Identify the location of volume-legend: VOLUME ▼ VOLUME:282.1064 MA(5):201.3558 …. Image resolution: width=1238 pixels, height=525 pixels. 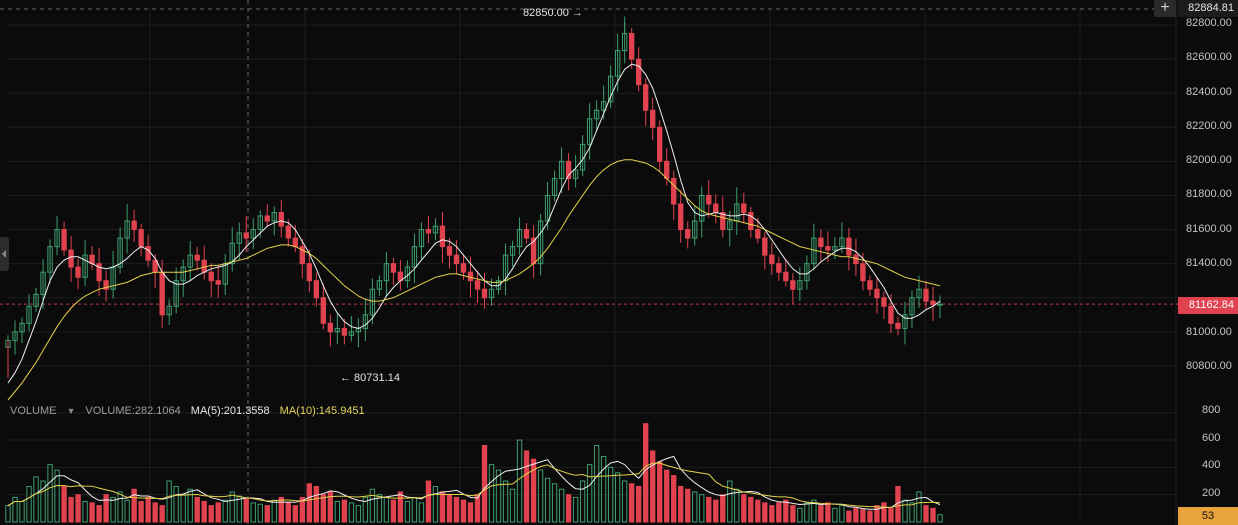
(187, 411).